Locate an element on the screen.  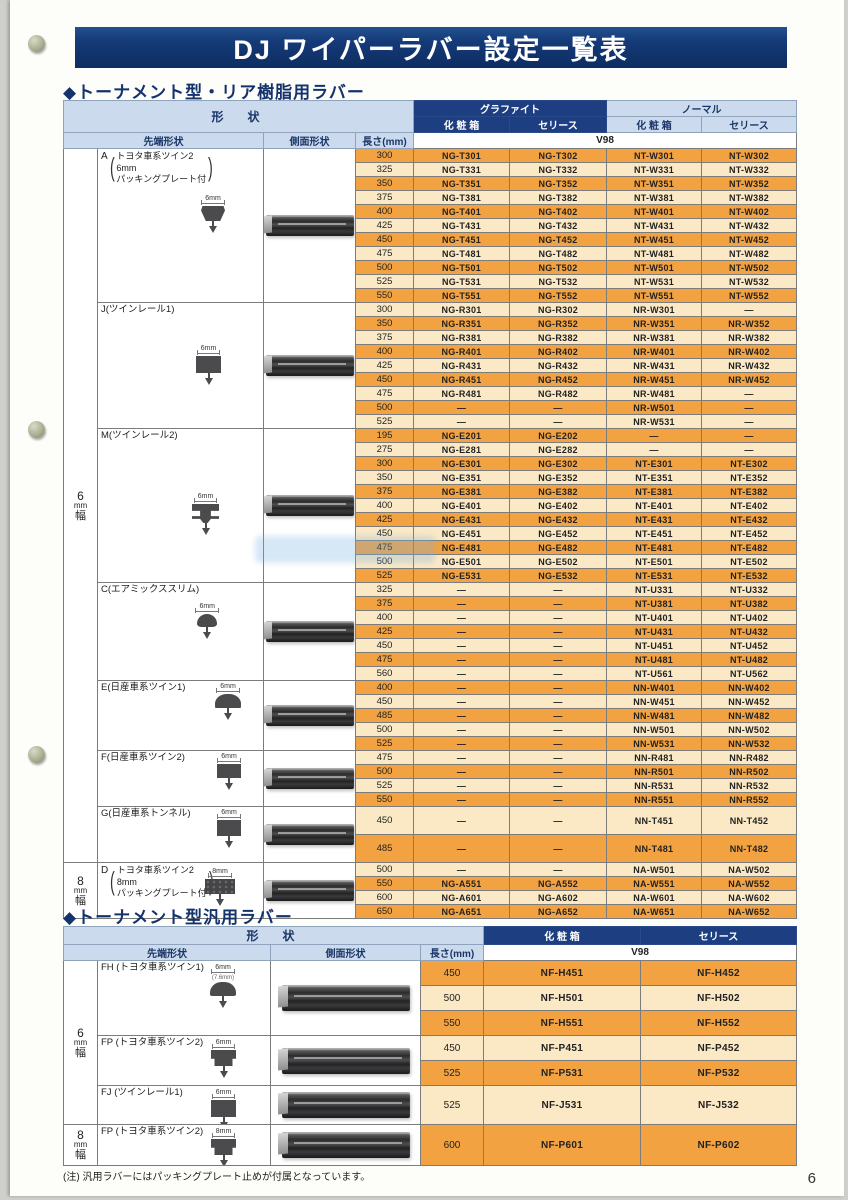
part-number-cell: NT-W401 is located at coordinates (654, 211).